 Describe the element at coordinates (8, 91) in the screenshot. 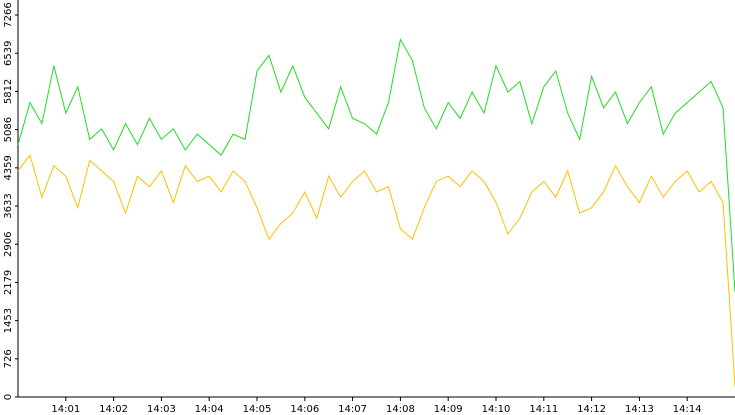

I see `y-tick-label: 5812` at that location.